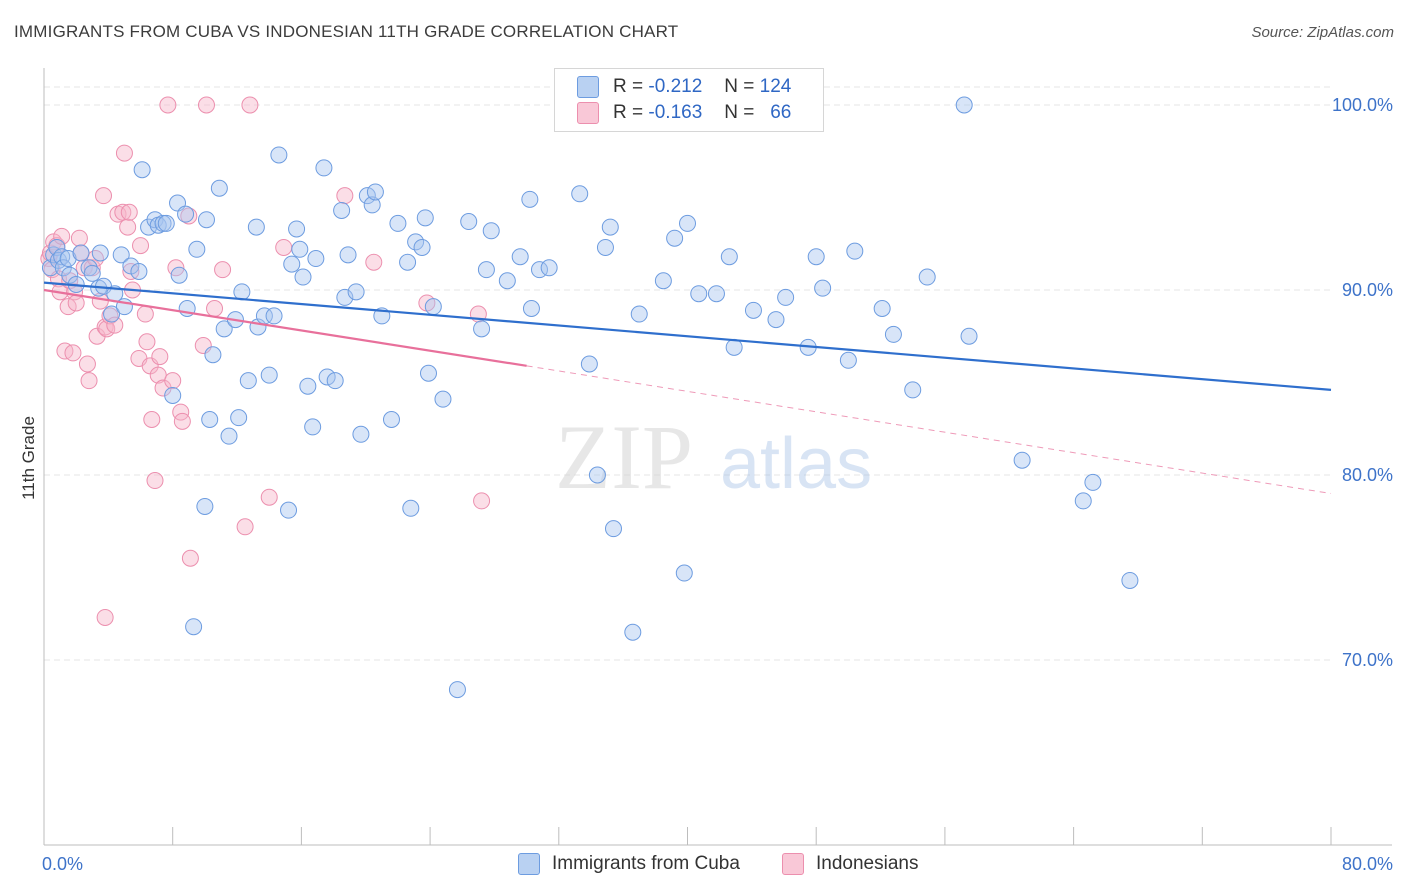 The width and height of the screenshot is (1406, 892). Describe the element at coordinates (624, 457) in the screenshot. I see `watermark-zip: ZIP` at that location.